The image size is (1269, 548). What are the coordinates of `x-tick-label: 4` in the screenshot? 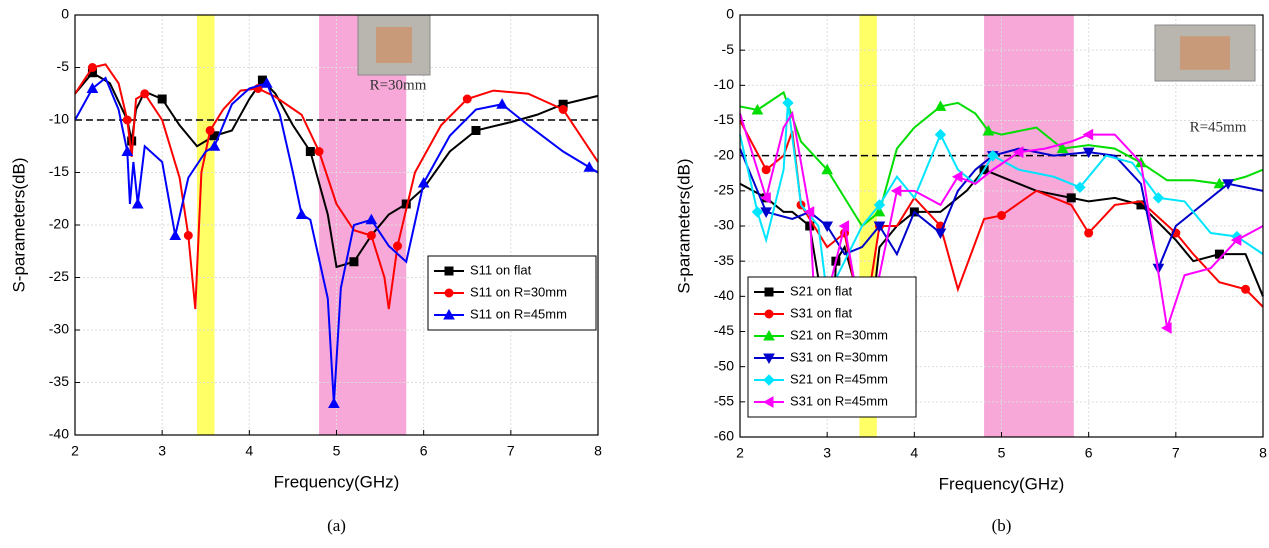 It's located at (249, 451).